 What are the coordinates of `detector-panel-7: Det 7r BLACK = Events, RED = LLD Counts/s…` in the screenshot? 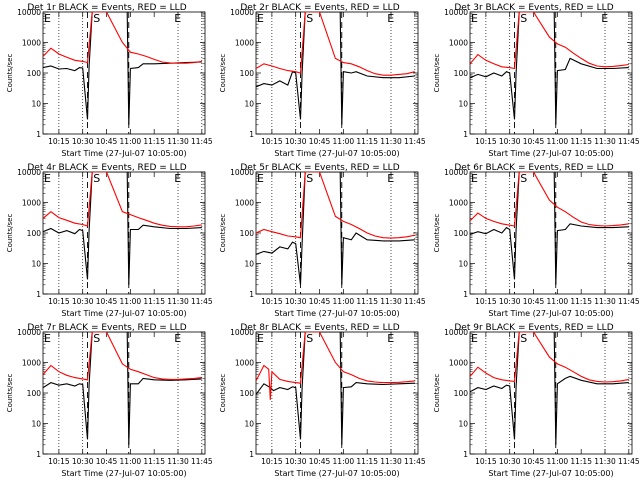 It's located at (109, 400).